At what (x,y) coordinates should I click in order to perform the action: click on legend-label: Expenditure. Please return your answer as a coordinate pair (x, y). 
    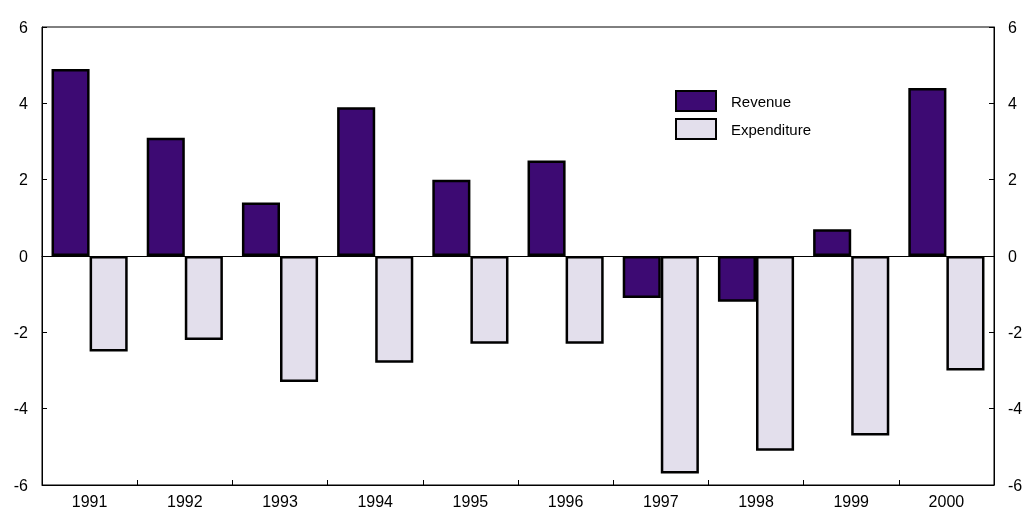
    Looking at the image, I should click on (771, 129).